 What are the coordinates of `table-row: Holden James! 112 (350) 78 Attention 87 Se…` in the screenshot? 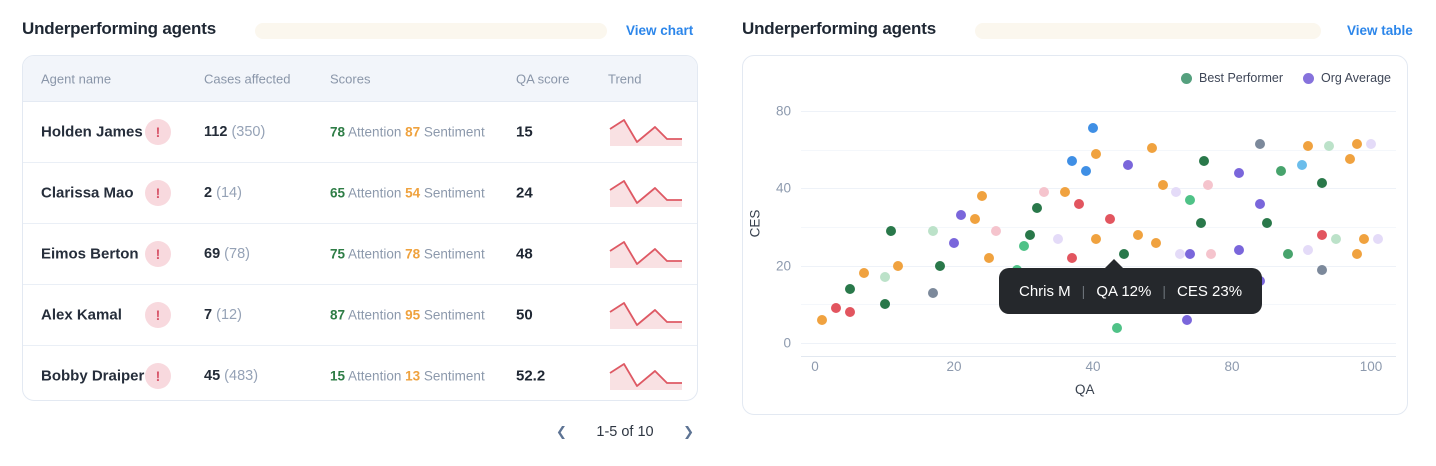 It's located at (360, 132).